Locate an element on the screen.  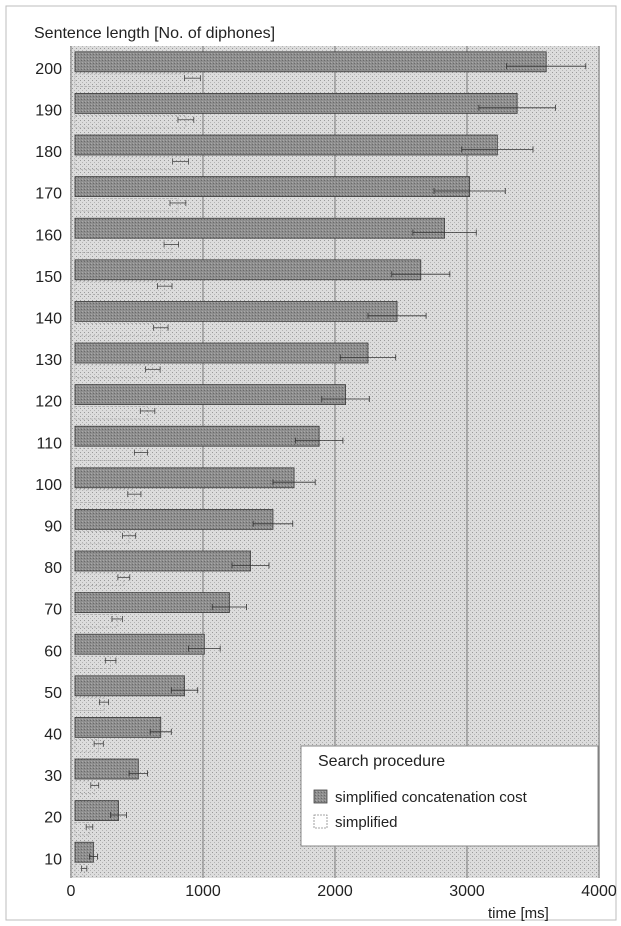
y-tick-label: 50 is located at coordinates (53, 693).